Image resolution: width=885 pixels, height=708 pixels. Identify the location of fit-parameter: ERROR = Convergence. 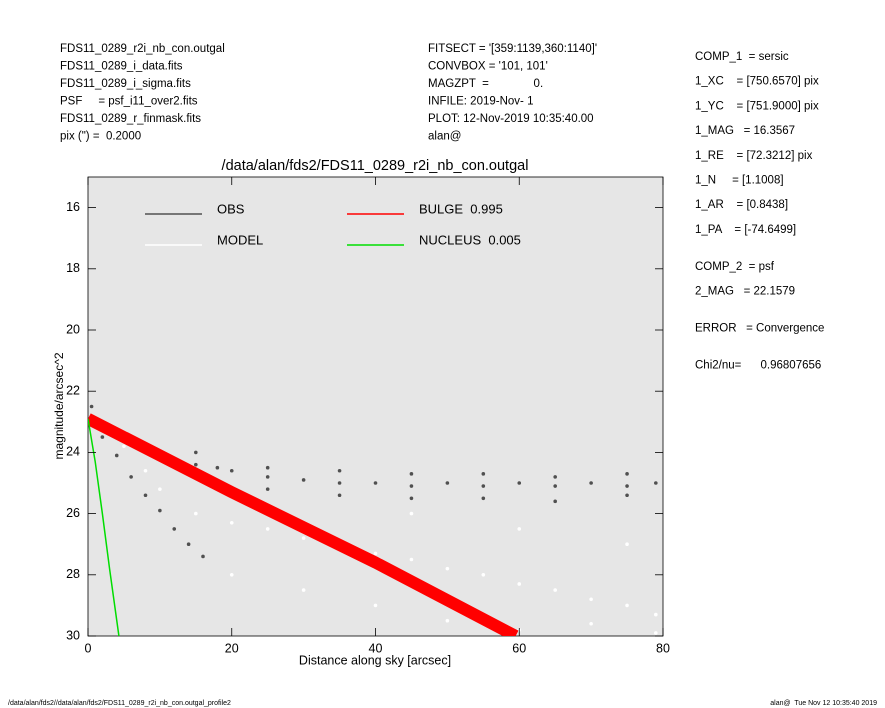
(759, 329).